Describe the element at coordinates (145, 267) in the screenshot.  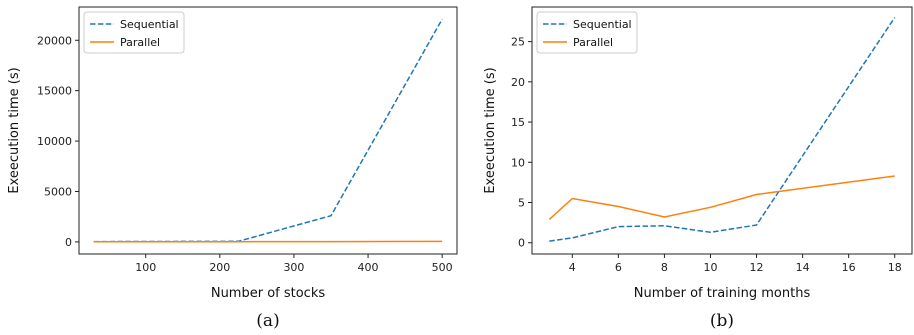
I see `x-tick-label: 100` at that location.